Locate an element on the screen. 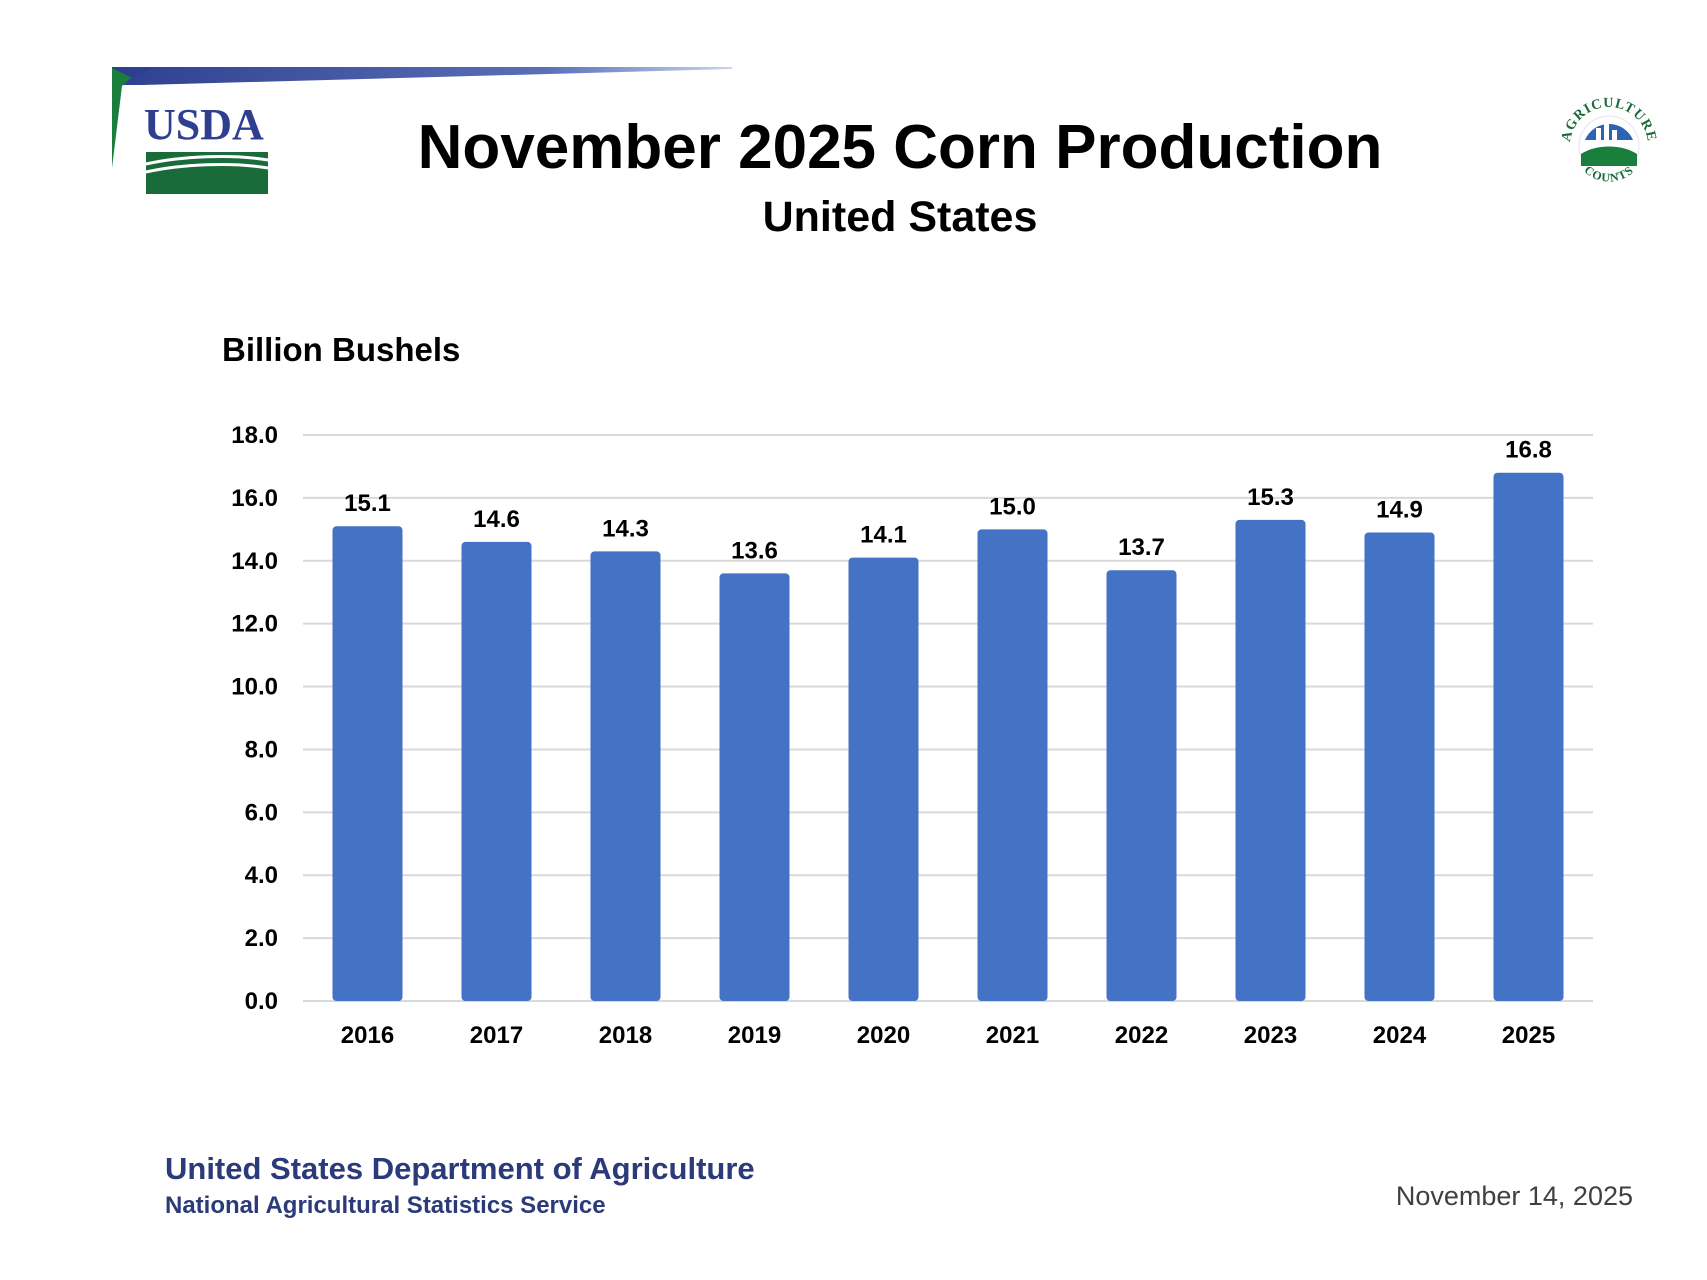  seal-text-bottom: COUNTS is located at coordinates (1609, 174).